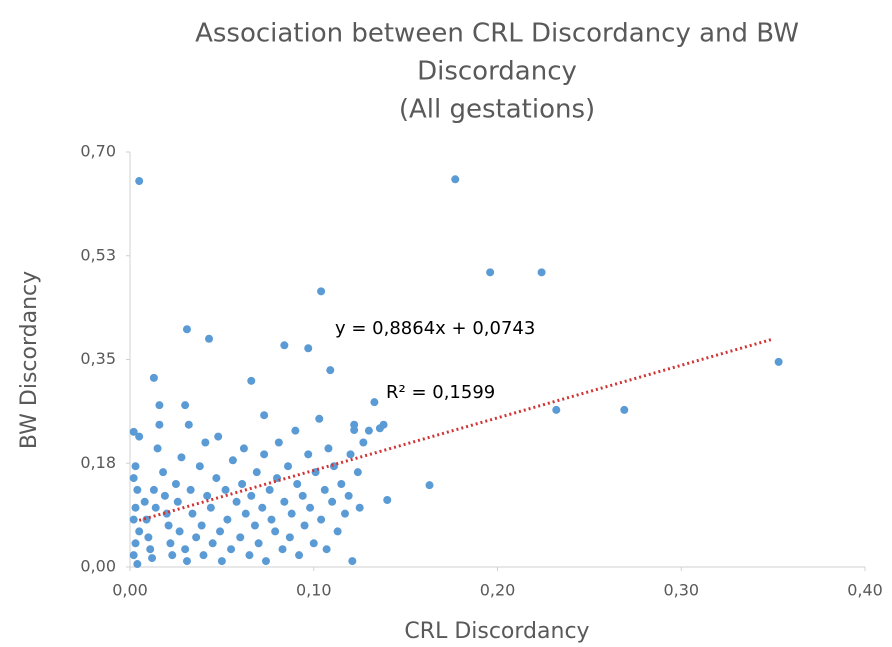 The image size is (892, 647). Describe the element at coordinates (98, 462) in the screenshot. I see `y-tick-label: 0,18` at that location.